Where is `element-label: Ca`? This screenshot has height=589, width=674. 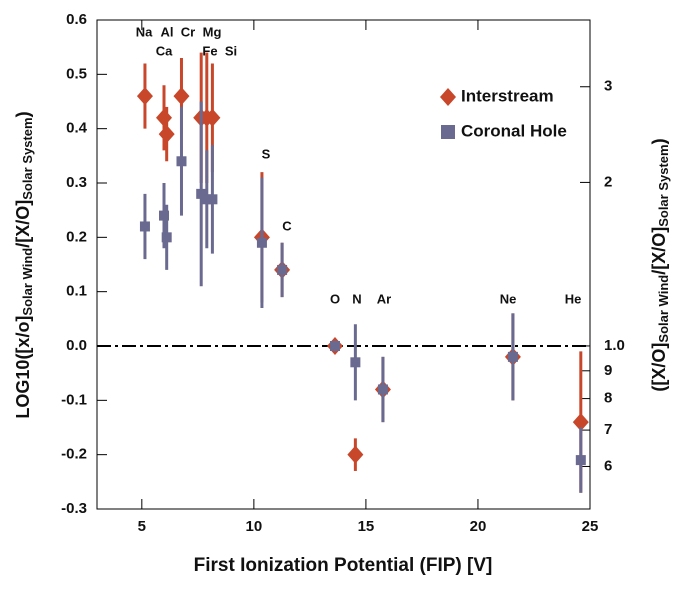 element-label: Ca is located at coordinates (164, 50).